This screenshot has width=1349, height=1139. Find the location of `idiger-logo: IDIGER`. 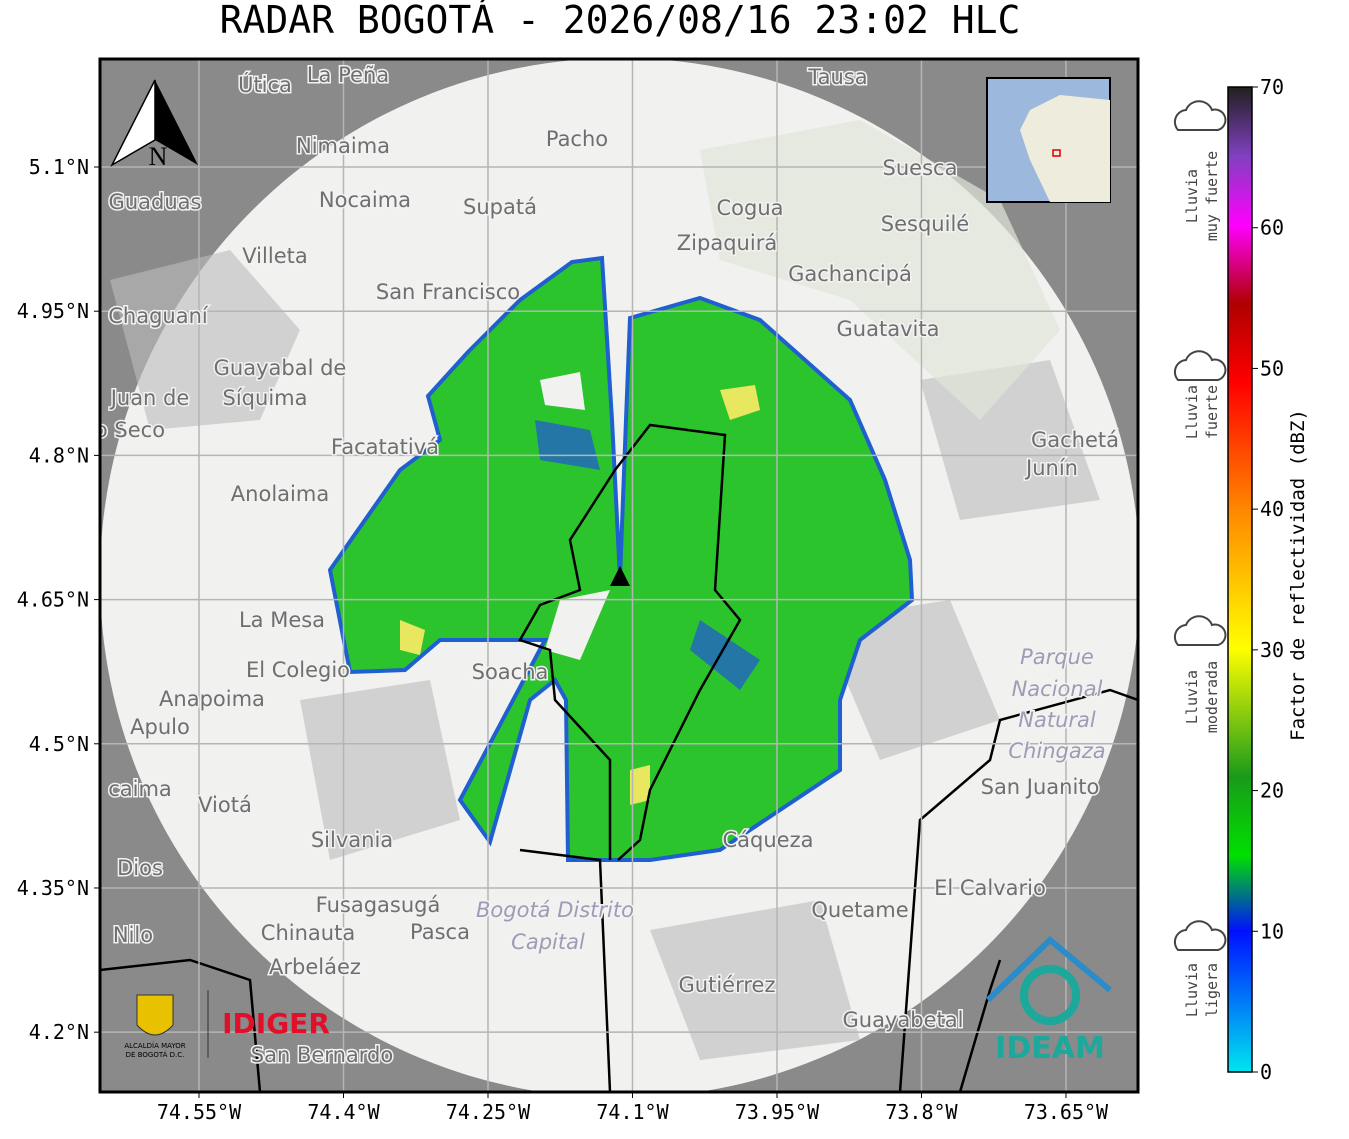

idiger-logo: IDIGER is located at coordinates (276, 1023).